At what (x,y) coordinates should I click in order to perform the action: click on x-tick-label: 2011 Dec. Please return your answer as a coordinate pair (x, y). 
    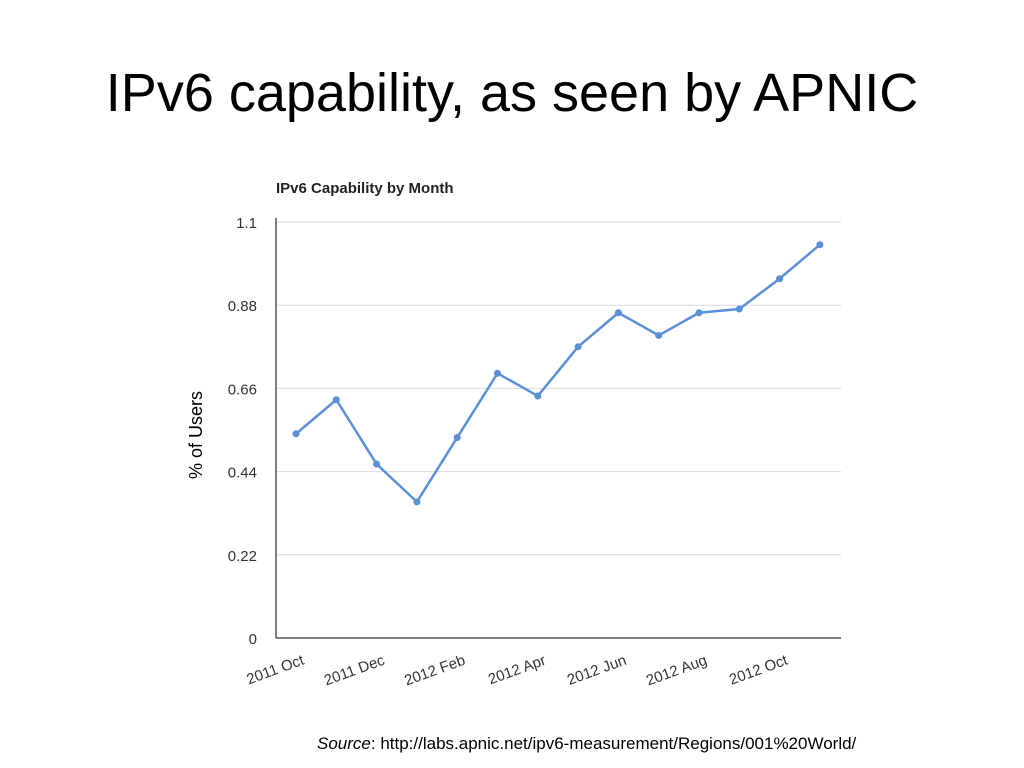
    Looking at the image, I should click on (355, 671).